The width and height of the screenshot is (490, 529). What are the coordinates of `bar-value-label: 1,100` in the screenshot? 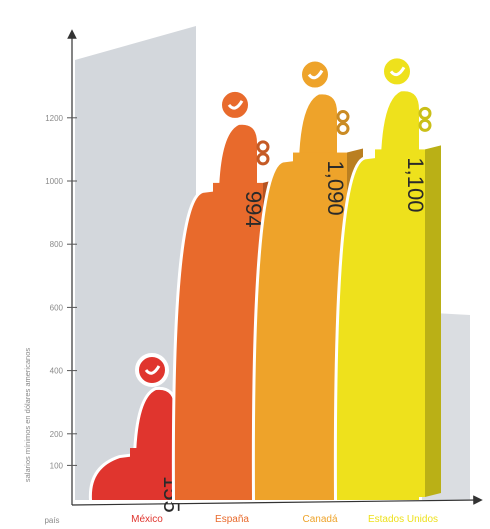 It's located at (415, 184).